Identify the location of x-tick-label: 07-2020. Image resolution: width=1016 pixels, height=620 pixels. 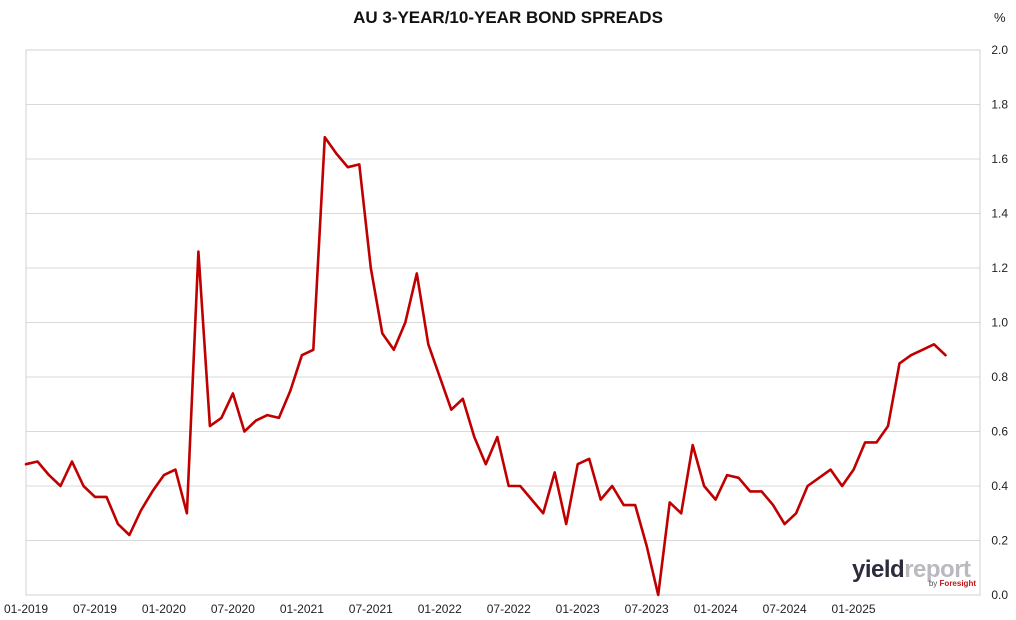
(233, 609).